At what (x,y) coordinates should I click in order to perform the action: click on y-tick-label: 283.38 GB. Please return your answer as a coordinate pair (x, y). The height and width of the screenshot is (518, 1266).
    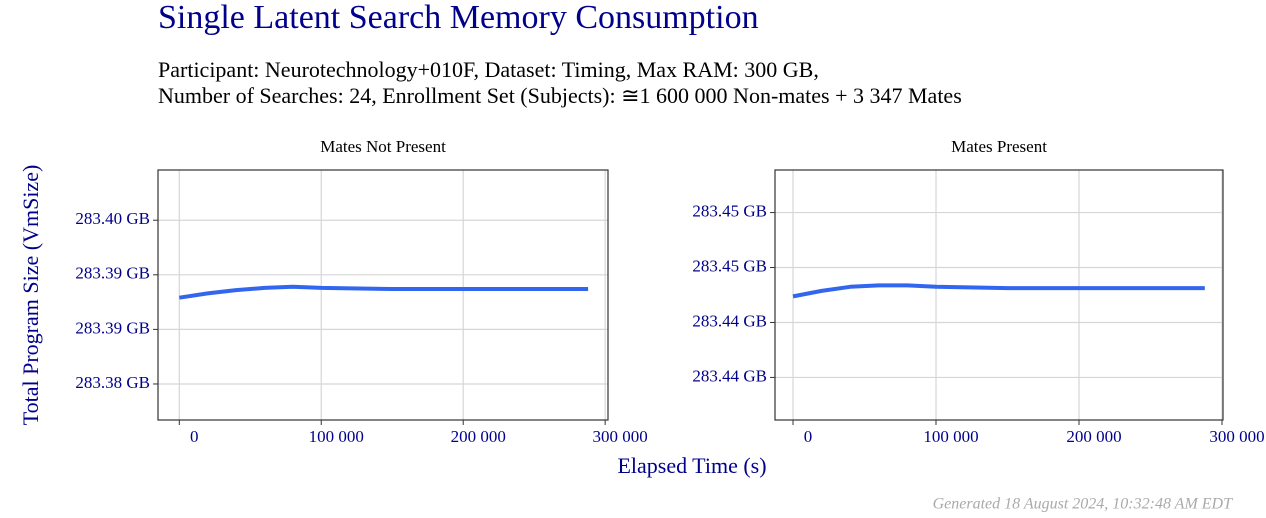
    Looking at the image, I should click on (112, 382).